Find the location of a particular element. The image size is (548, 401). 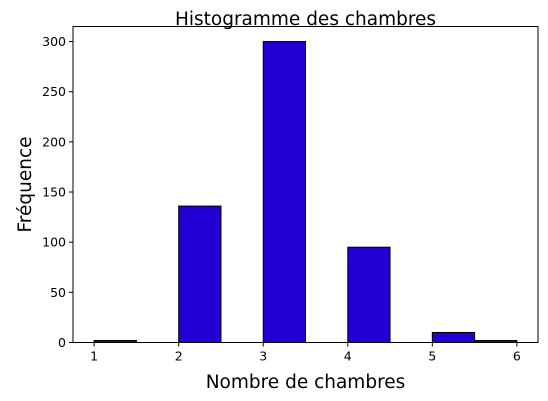

y-tick-label: 250 is located at coordinates (54, 91).